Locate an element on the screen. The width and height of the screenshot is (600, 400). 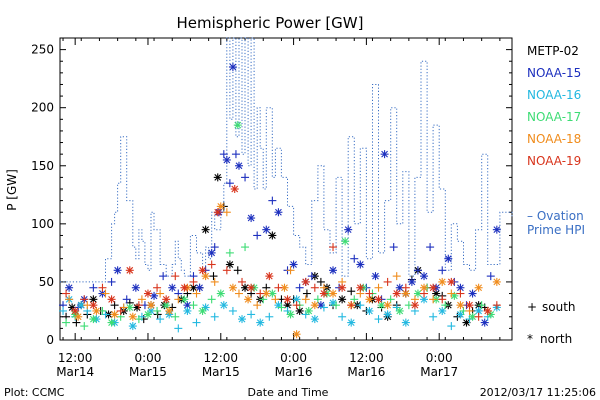
legend-entry-noaa-18: NOAA-18 is located at coordinates (554, 139).